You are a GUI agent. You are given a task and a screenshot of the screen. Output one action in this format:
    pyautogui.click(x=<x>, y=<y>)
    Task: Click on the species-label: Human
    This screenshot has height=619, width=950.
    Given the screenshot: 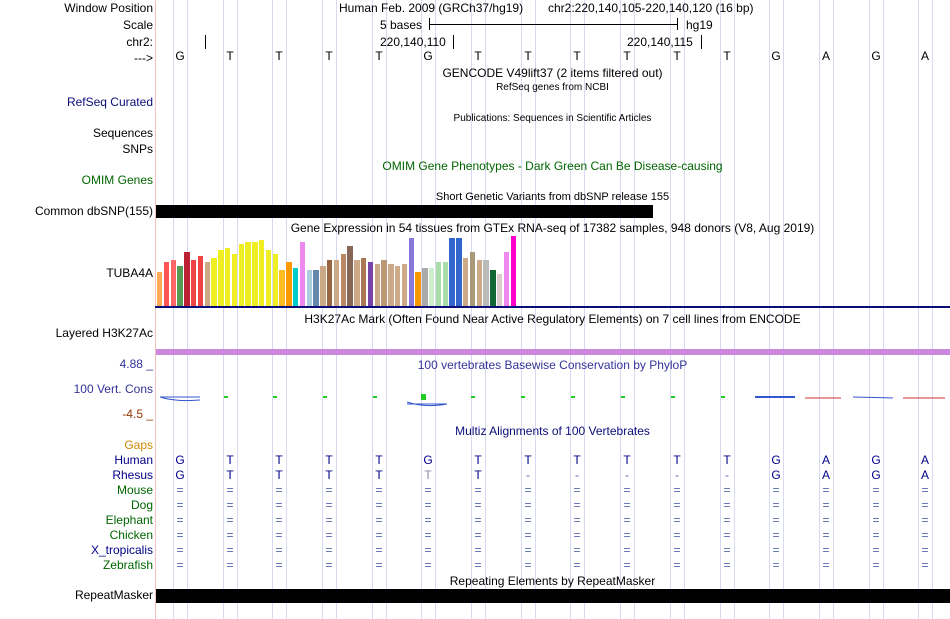 What is the action you would take?
    pyautogui.click(x=133, y=460)
    